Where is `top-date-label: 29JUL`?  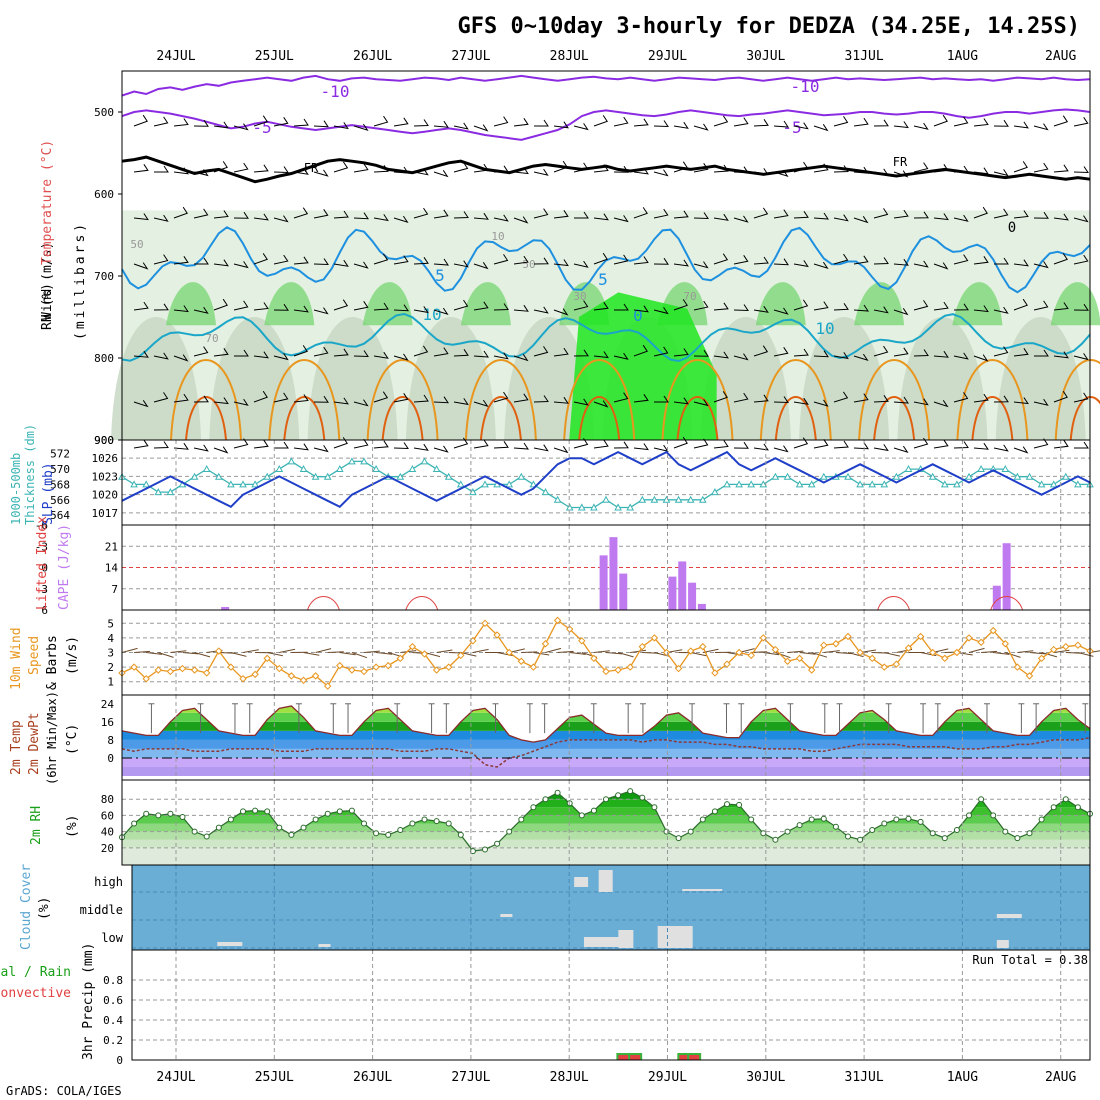
top-date-label: 29JUL is located at coordinates (667, 56).